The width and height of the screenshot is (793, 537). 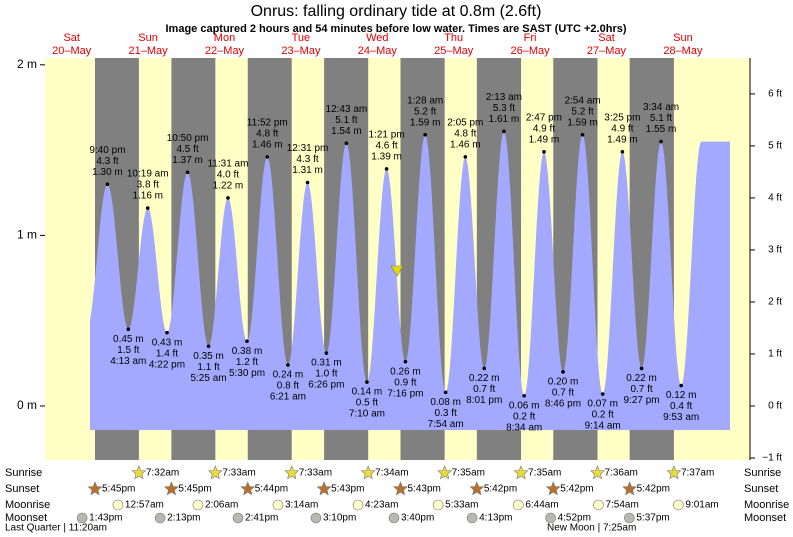 What do you see at coordinates (326, 363) in the screenshot?
I see `tide-label: 0.31 m` at bounding box center [326, 363].